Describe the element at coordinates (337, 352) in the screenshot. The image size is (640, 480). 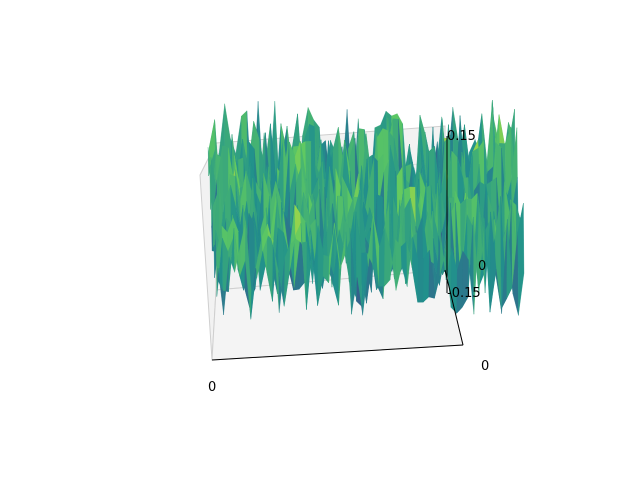
I see `x-axis-line` at that location.